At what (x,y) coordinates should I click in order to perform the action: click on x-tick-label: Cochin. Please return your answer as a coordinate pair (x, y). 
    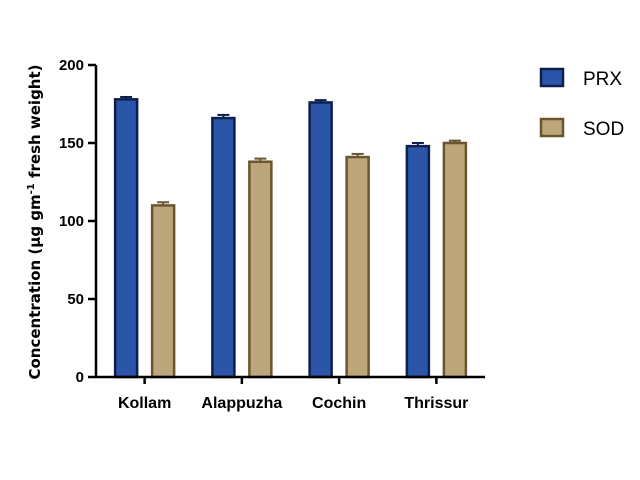
    Looking at the image, I should click on (339, 403).